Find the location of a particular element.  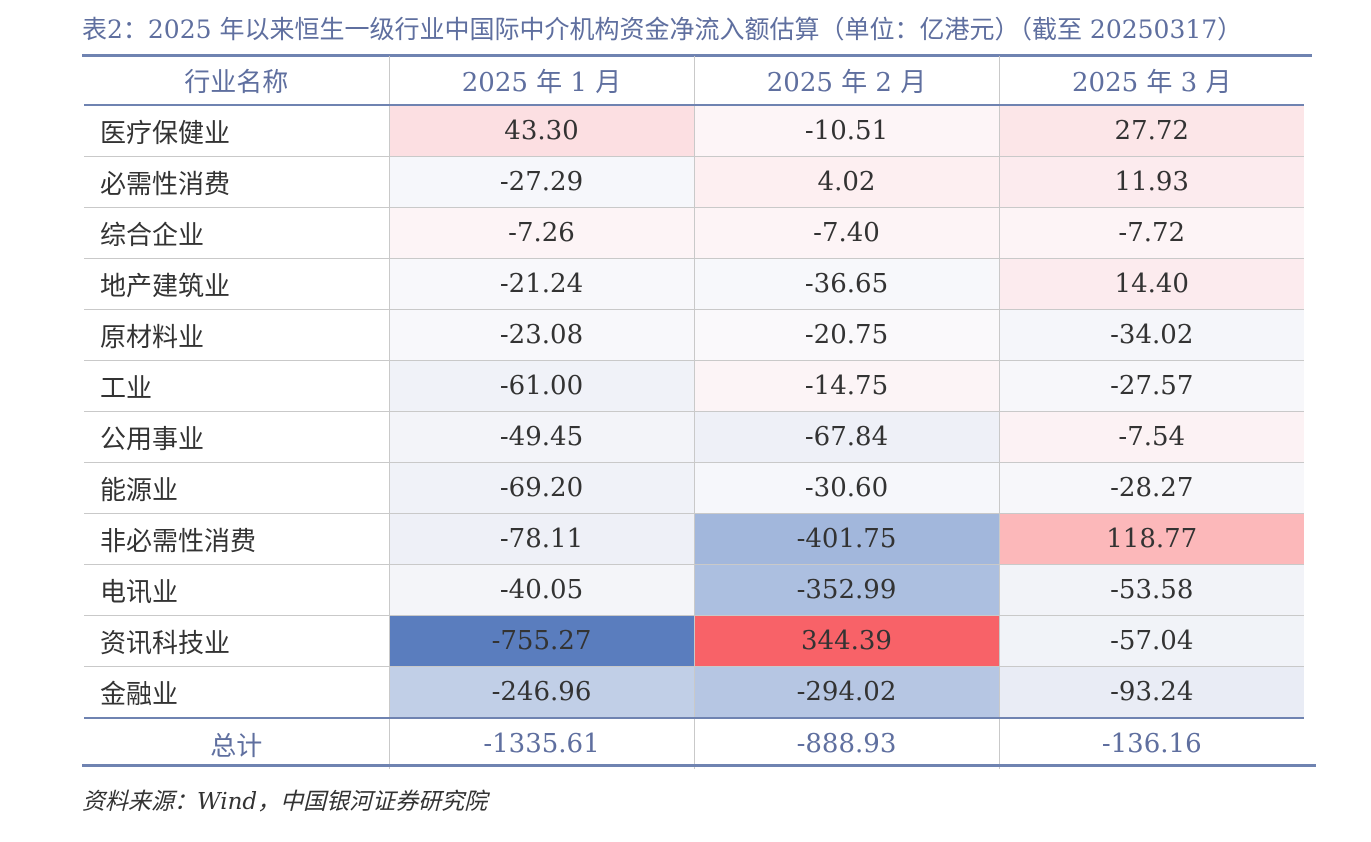

industry-name: 工业 is located at coordinates (236, 386).